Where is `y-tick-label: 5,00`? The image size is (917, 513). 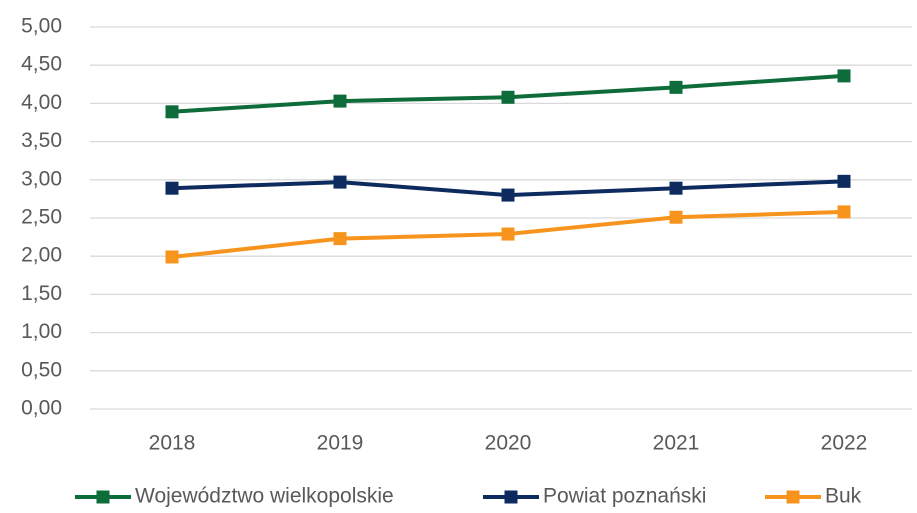 y-tick-label: 5,00 is located at coordinates (41, 26).